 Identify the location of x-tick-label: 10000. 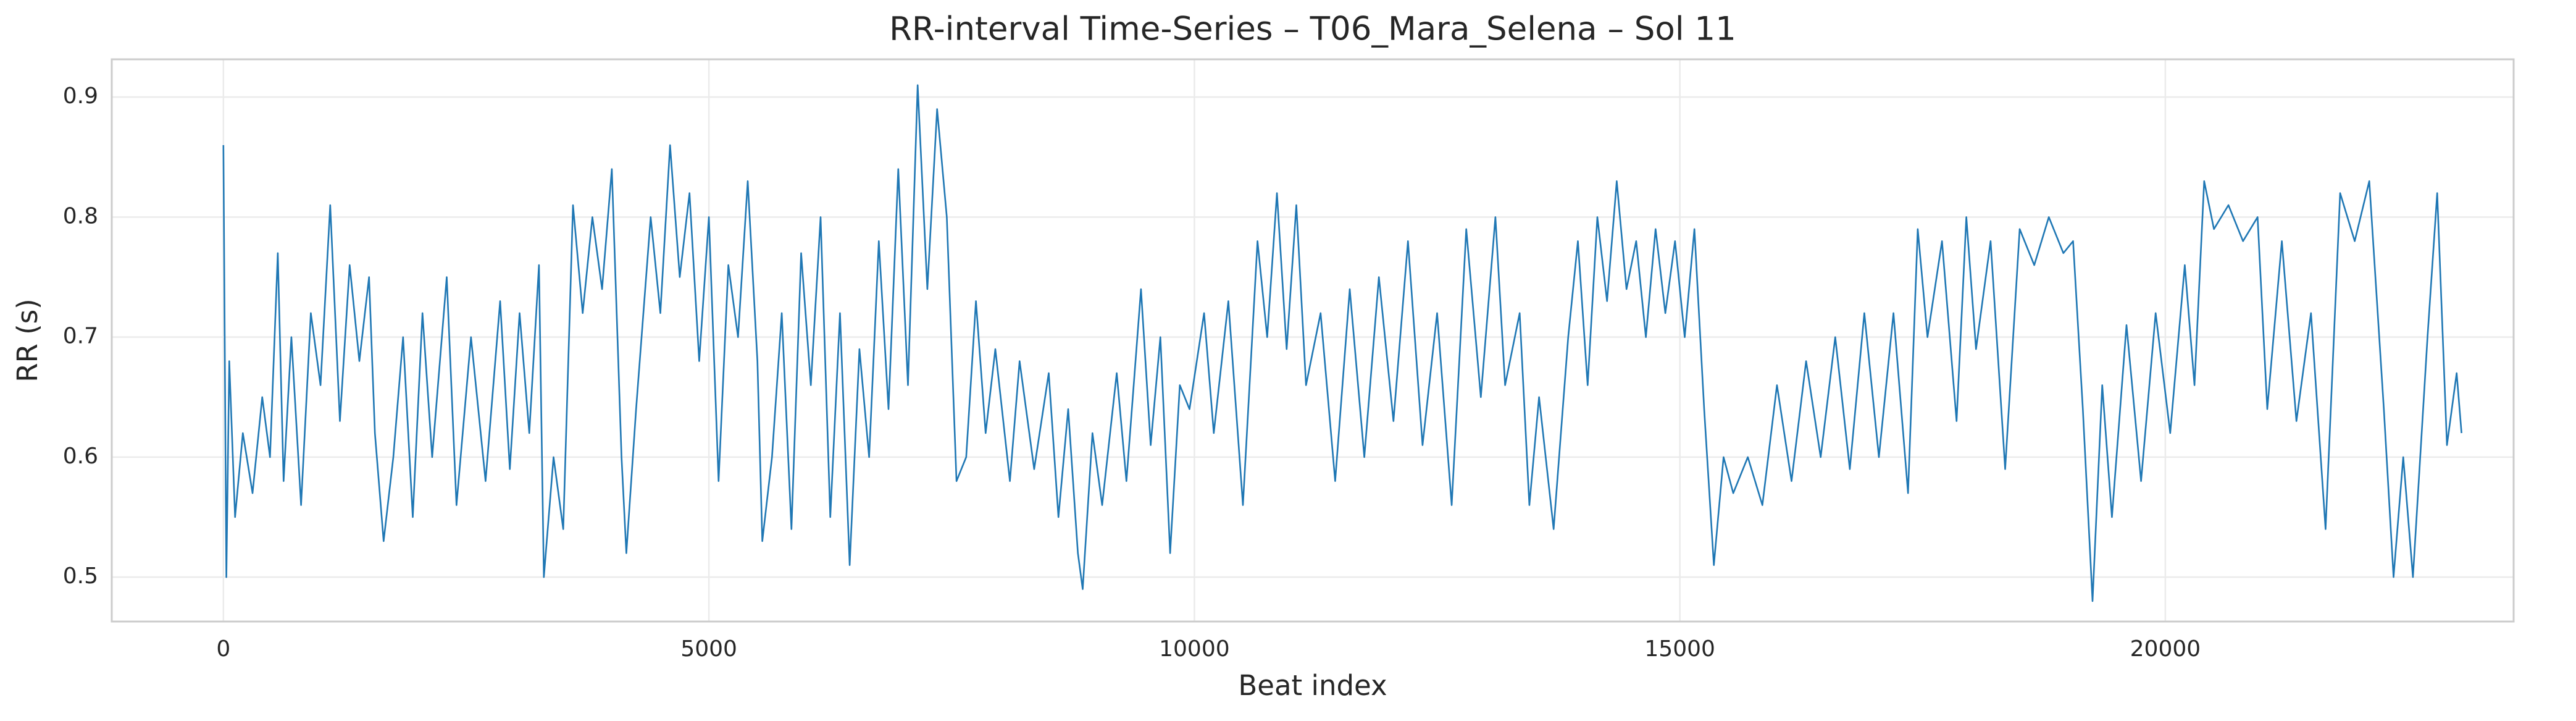
(1194, 649).